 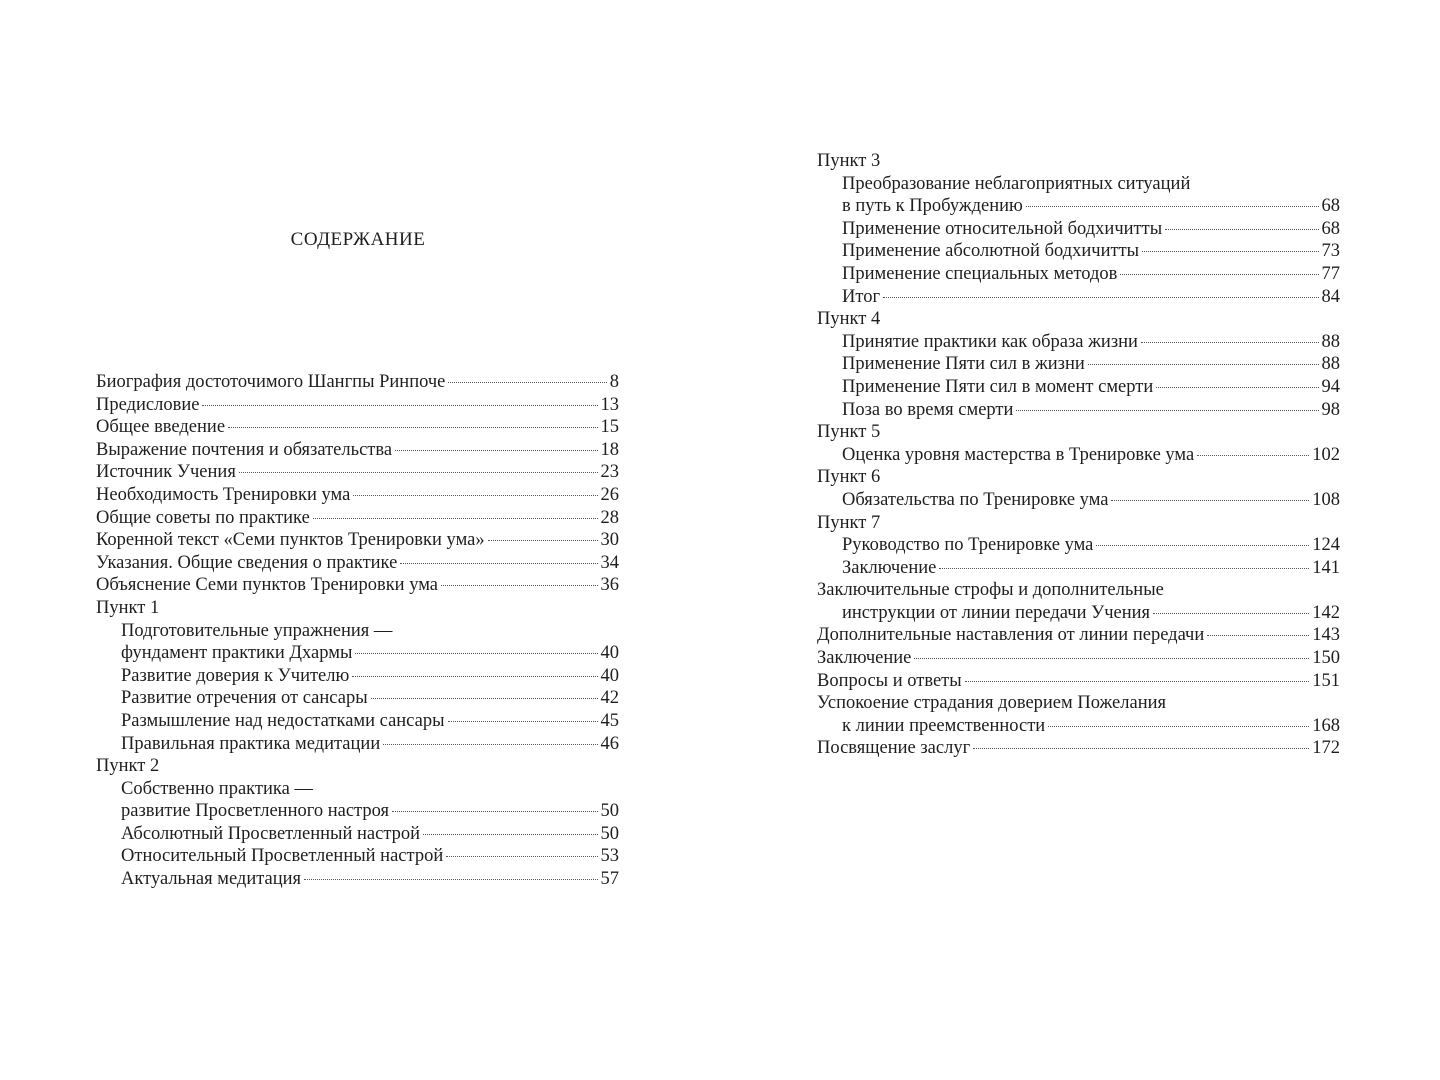 I want to click on toc-entry: Вопросы и ответы 151, so click(x=1078, y=681).